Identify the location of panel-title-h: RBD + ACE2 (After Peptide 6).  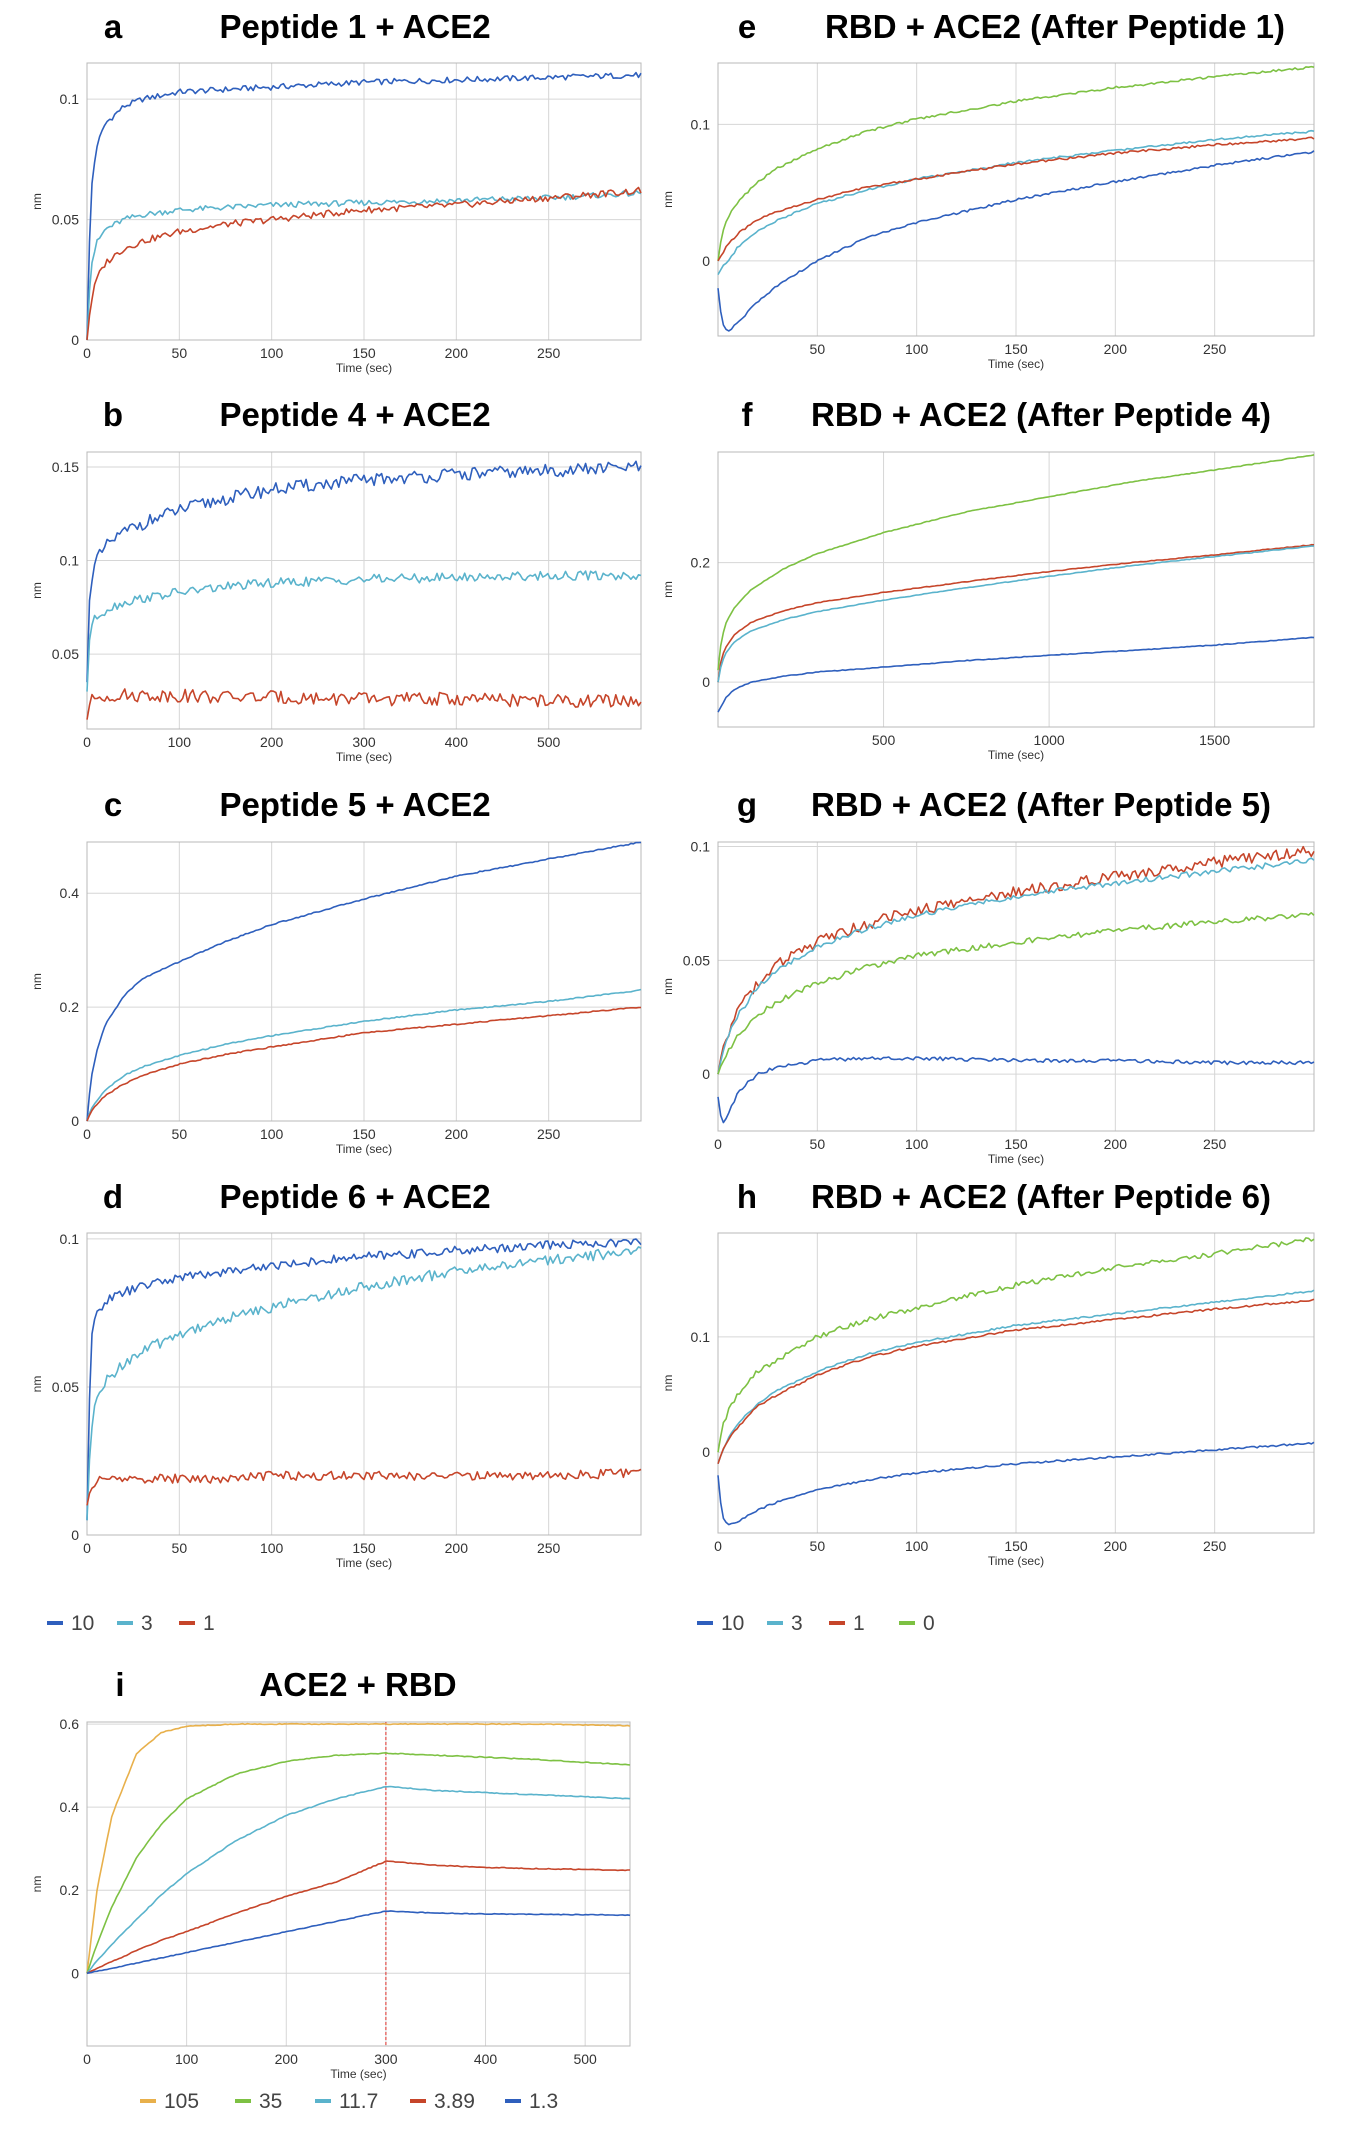
(1041, 1196).